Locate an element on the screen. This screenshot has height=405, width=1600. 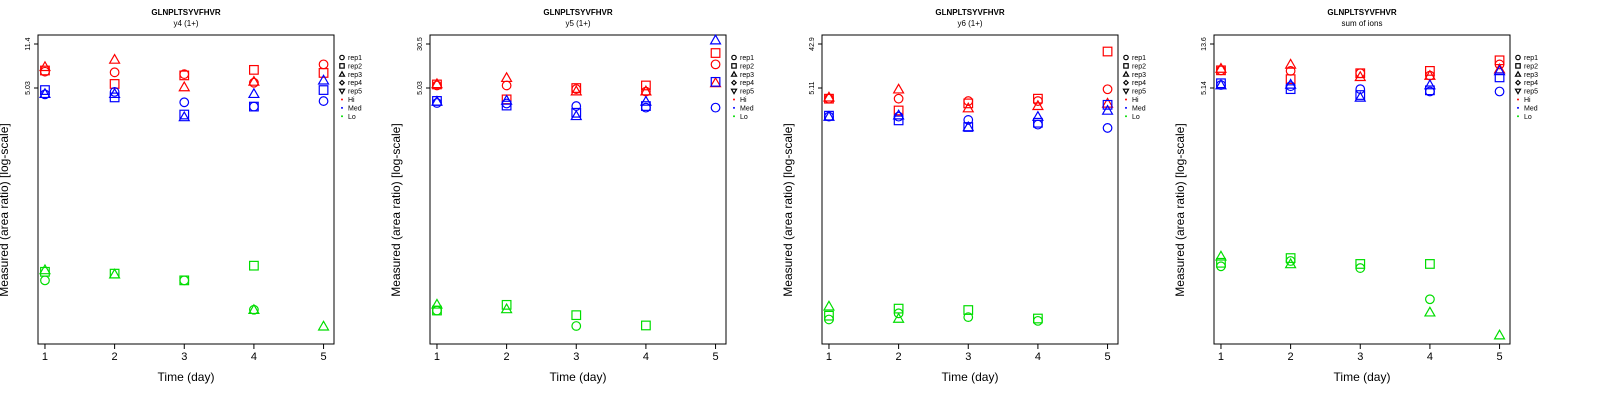
x-tick-label: 3 is located at coordinates (576, 357).